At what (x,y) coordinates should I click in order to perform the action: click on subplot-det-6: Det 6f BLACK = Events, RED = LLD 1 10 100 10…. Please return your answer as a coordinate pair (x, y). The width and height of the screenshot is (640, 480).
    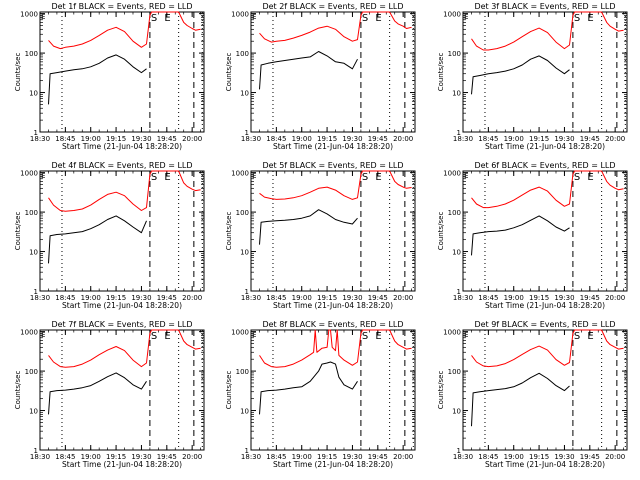
    Looking at the image, I should click on (532, 235).